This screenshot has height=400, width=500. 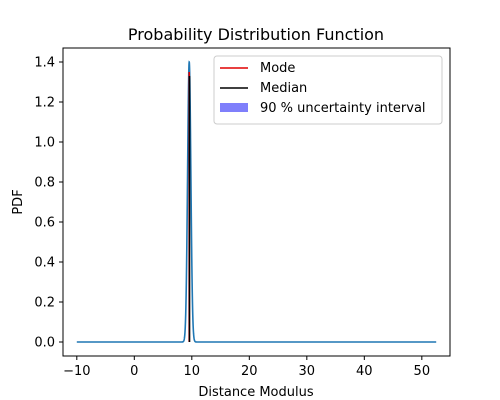 I want to click on x-tick-label: 50, so click(x=422, y=371).